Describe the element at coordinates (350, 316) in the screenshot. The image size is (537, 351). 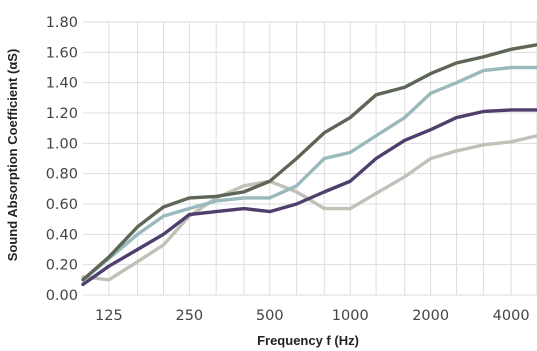
I see `x-tick-label: 1000` at that location.